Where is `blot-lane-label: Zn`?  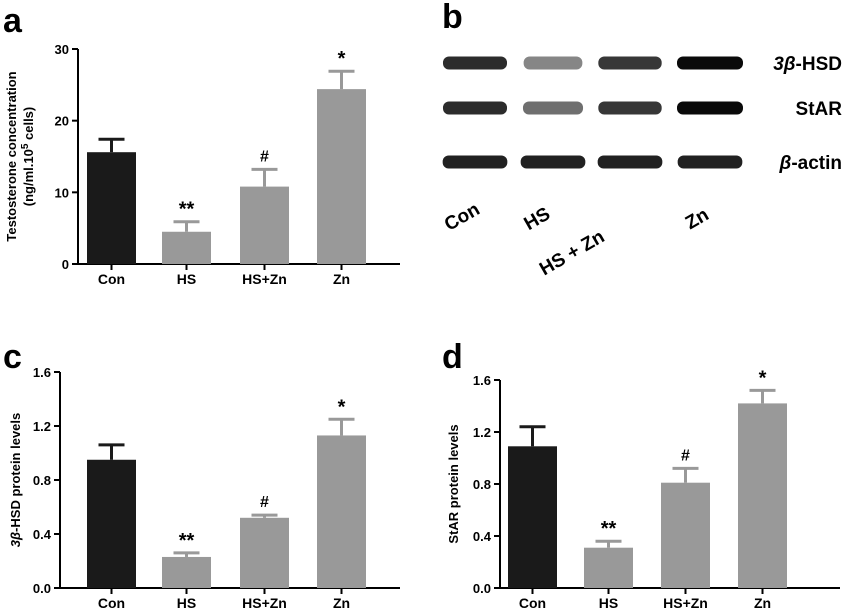
blot-lane-label: Zn is located at coordinates (697, 219).